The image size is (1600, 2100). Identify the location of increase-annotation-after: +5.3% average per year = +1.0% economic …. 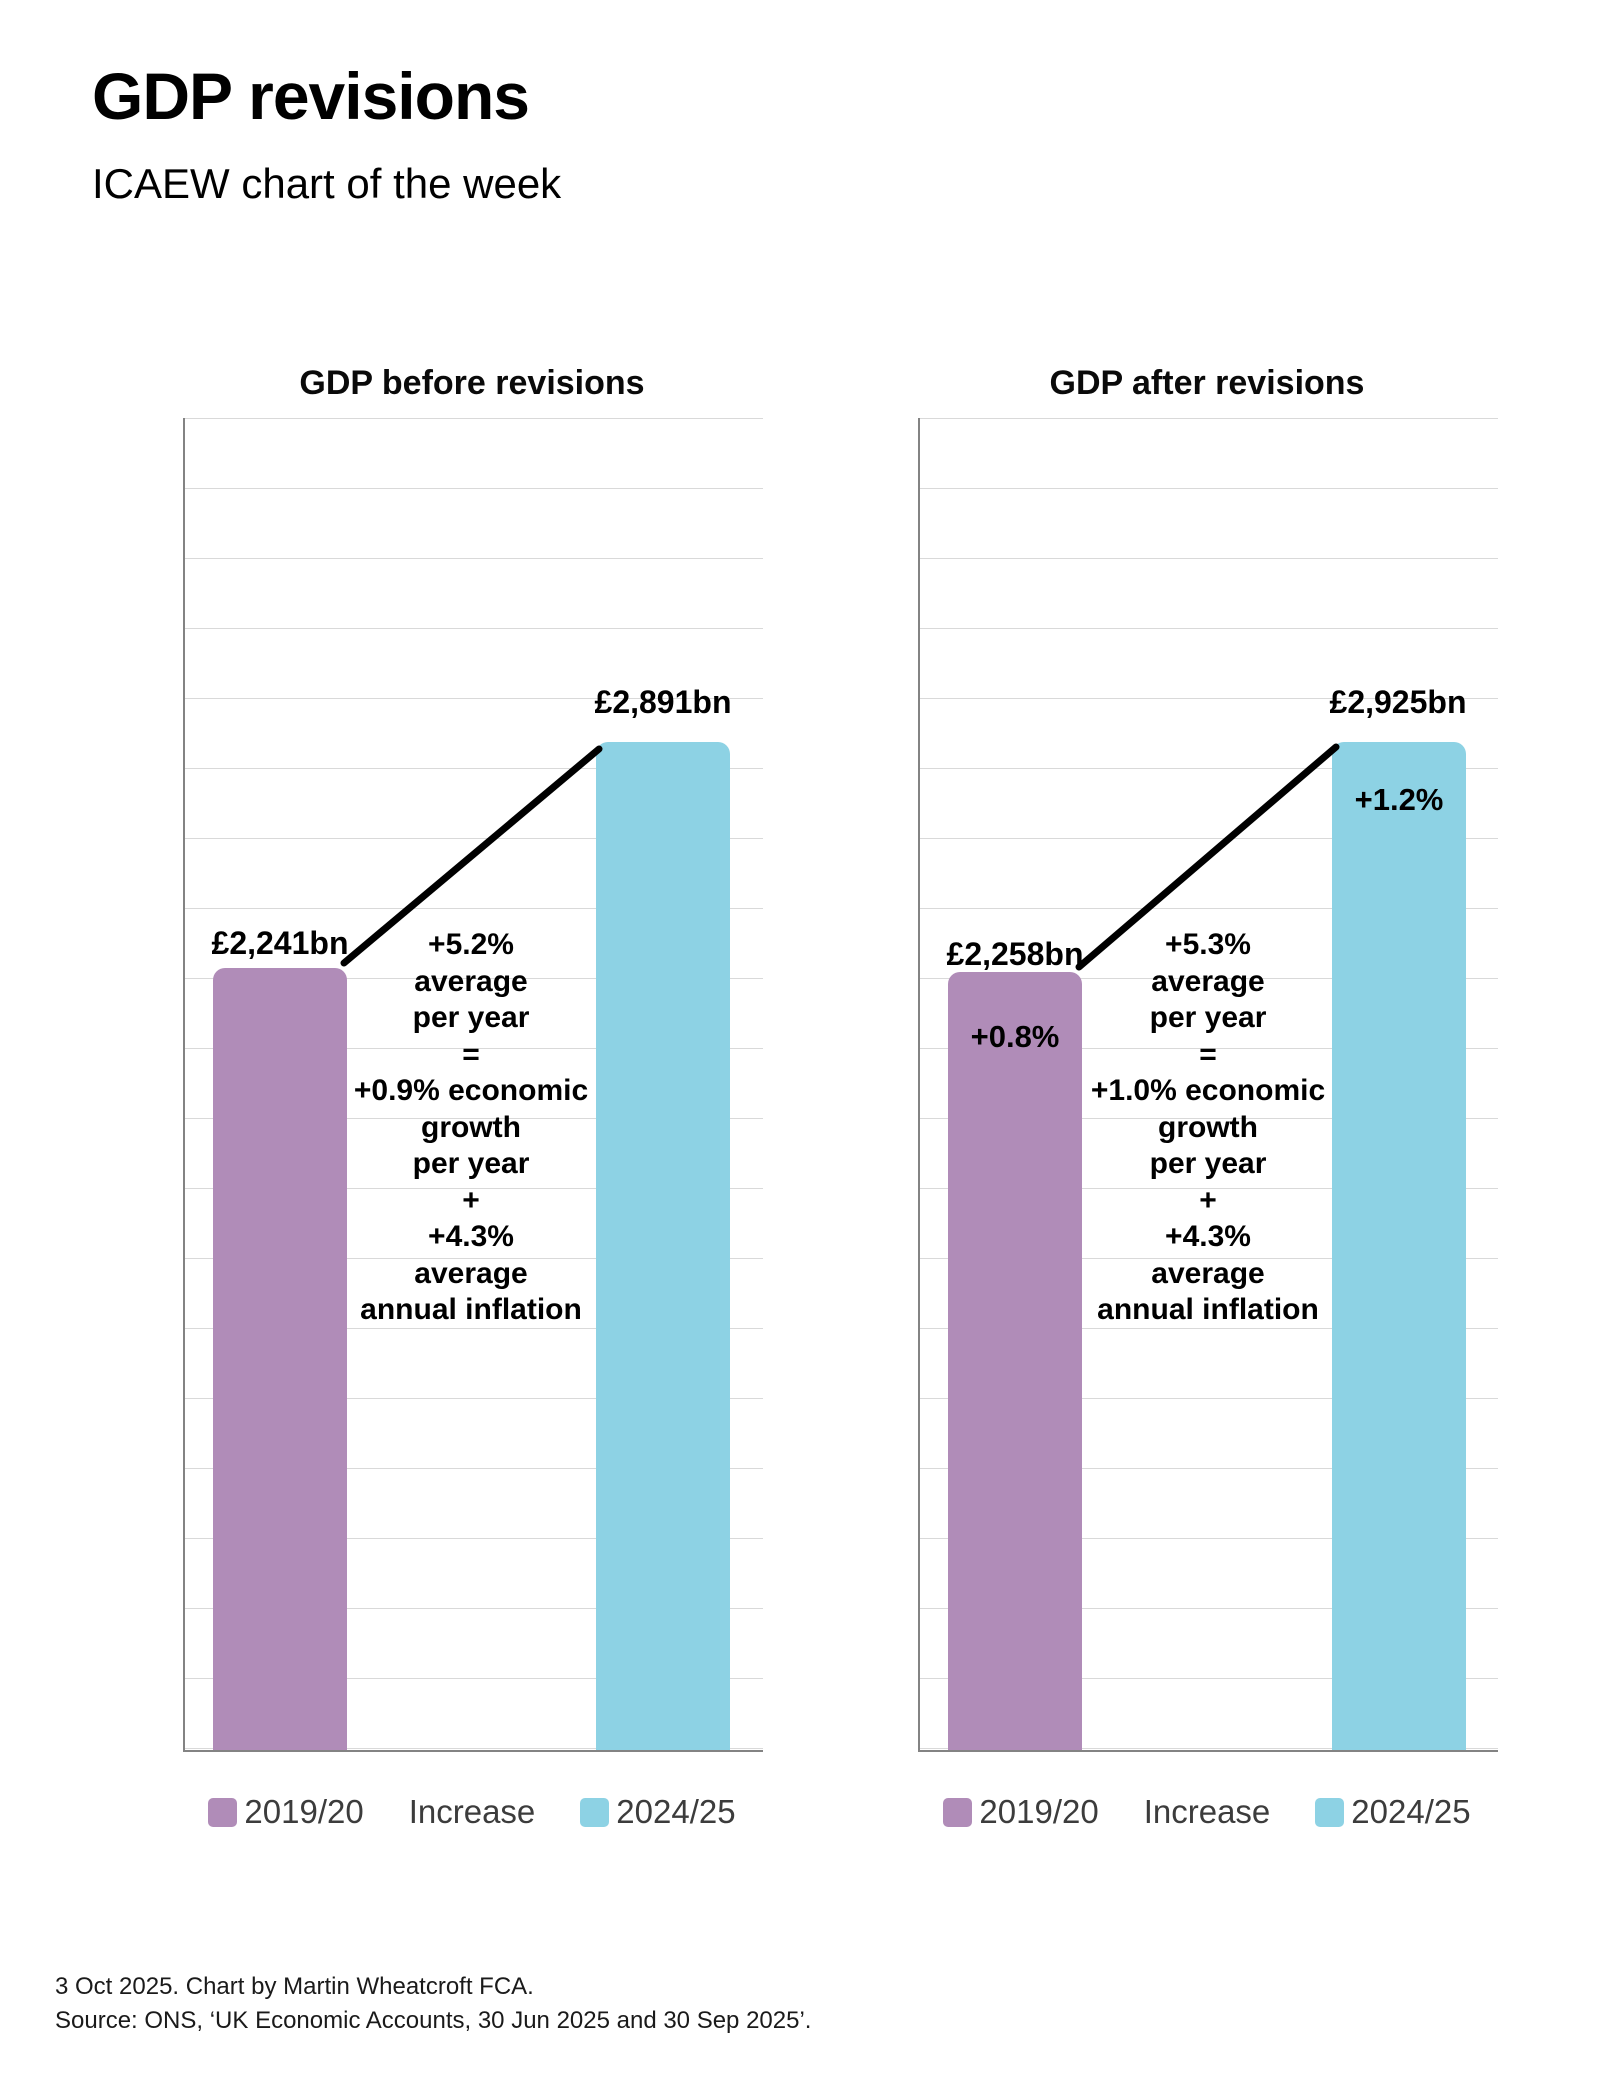
(1208, 1128).